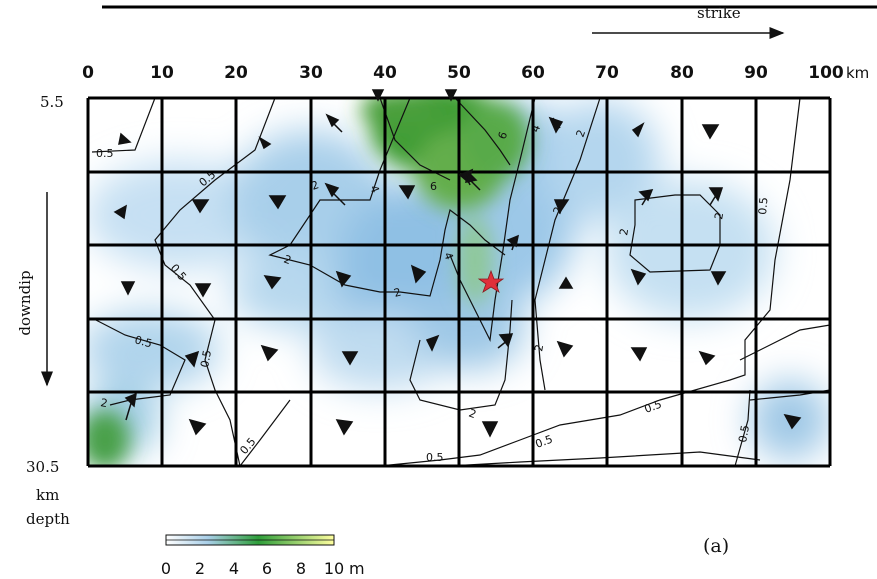  Describe the element at coordinates (357, 568) in the screenshot. I see `colorbar-unit: m` at that location.